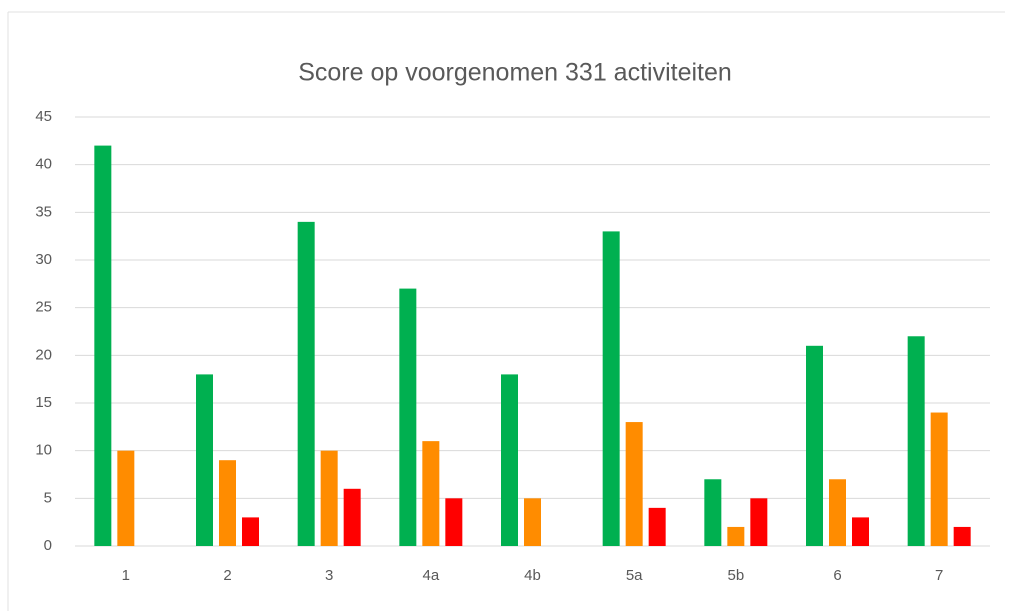 Image resolution: width=1011 pixels, height=611 pixels. I want to click on y-tick-label: 35, so click(43, 211).